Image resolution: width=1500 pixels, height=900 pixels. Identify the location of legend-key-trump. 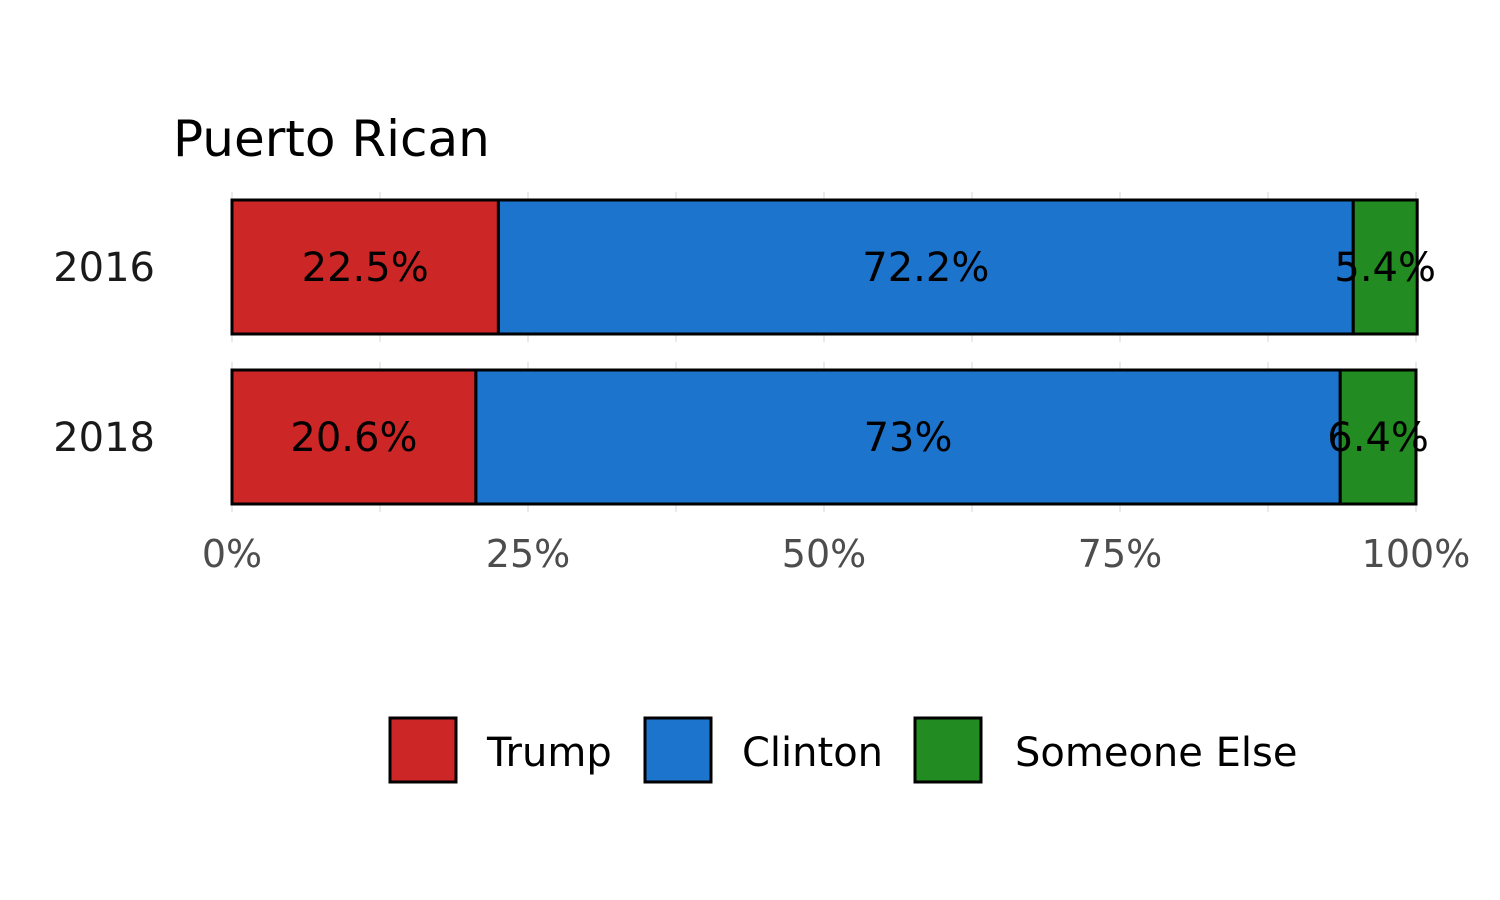
(423, 750).